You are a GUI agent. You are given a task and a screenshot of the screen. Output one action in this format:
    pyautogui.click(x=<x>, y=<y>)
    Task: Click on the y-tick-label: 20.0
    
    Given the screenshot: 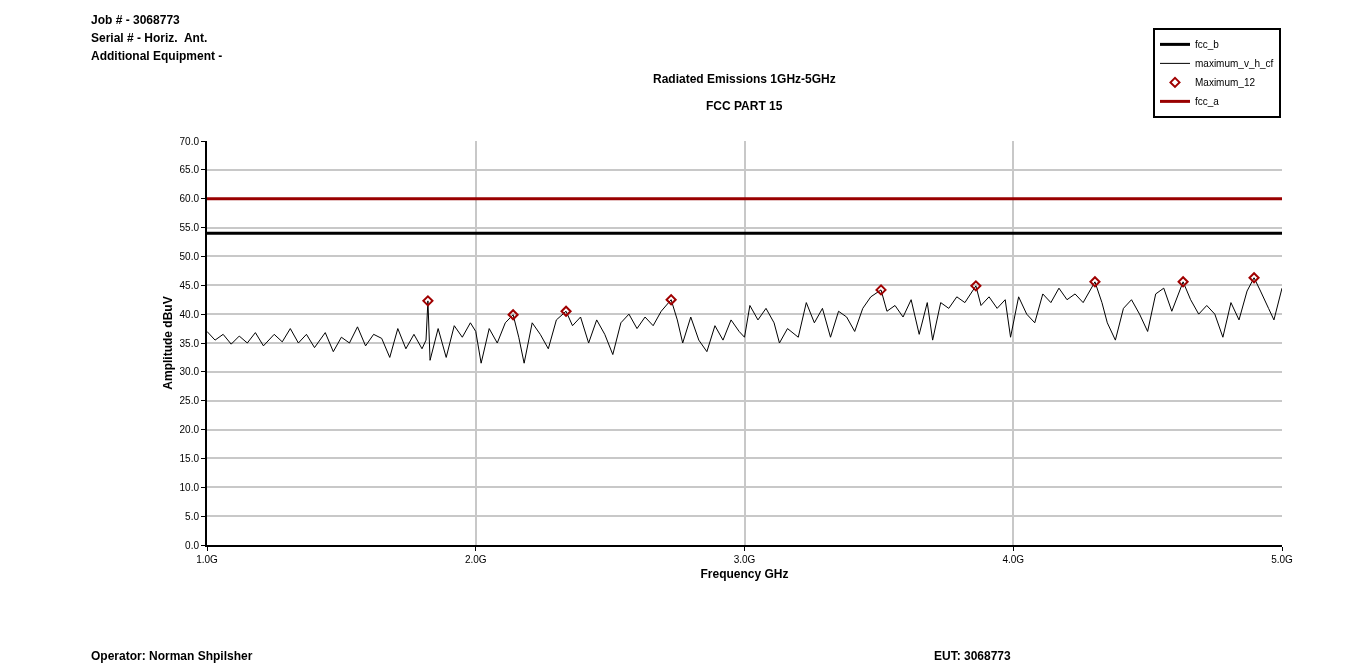 What is the action you would take?
    pyautogui.click(x=189, y=430)
    